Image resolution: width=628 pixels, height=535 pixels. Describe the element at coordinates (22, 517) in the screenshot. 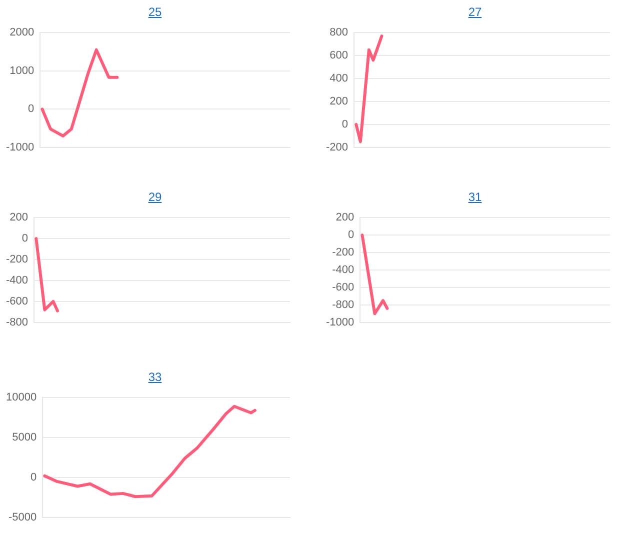

I see `y-tick-label: -5000` at that location.